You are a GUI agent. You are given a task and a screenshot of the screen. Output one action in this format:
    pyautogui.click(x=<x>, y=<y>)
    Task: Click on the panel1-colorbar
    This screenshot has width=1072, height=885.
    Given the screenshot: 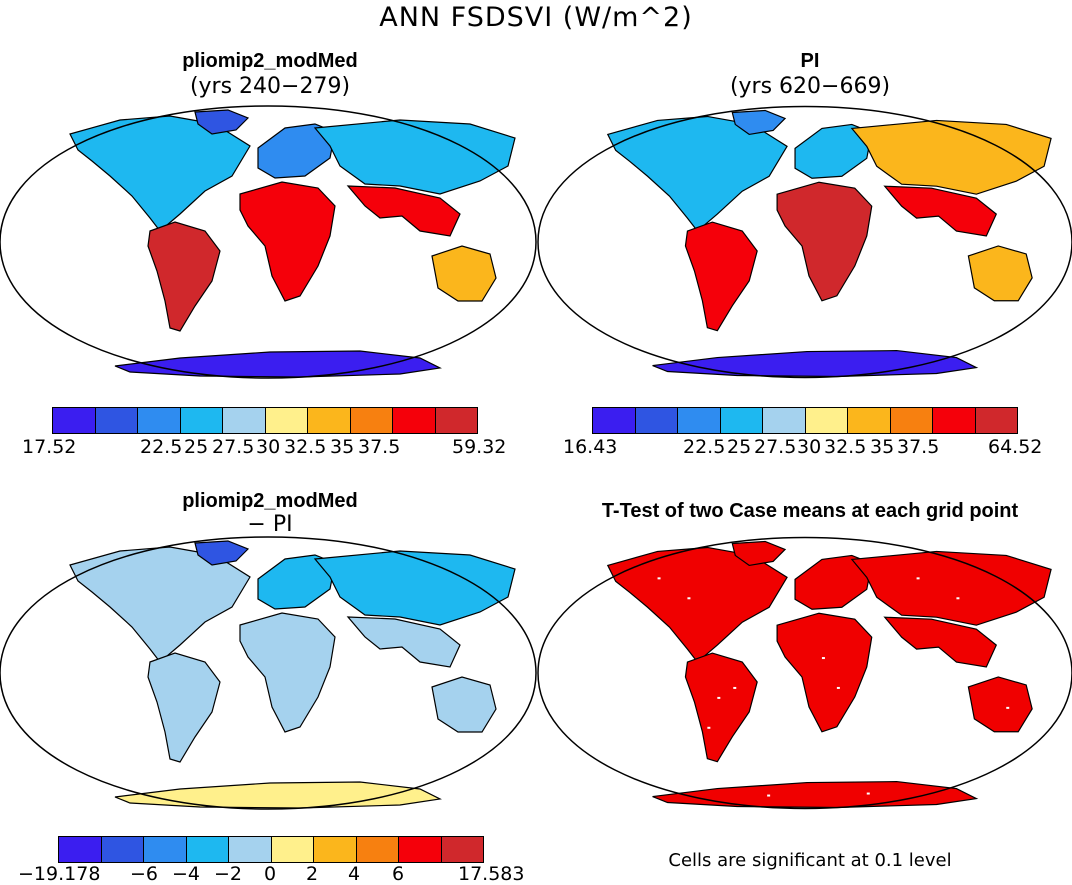 What is the action you would take?
    pyautogui.click(x=265, y=420)
    